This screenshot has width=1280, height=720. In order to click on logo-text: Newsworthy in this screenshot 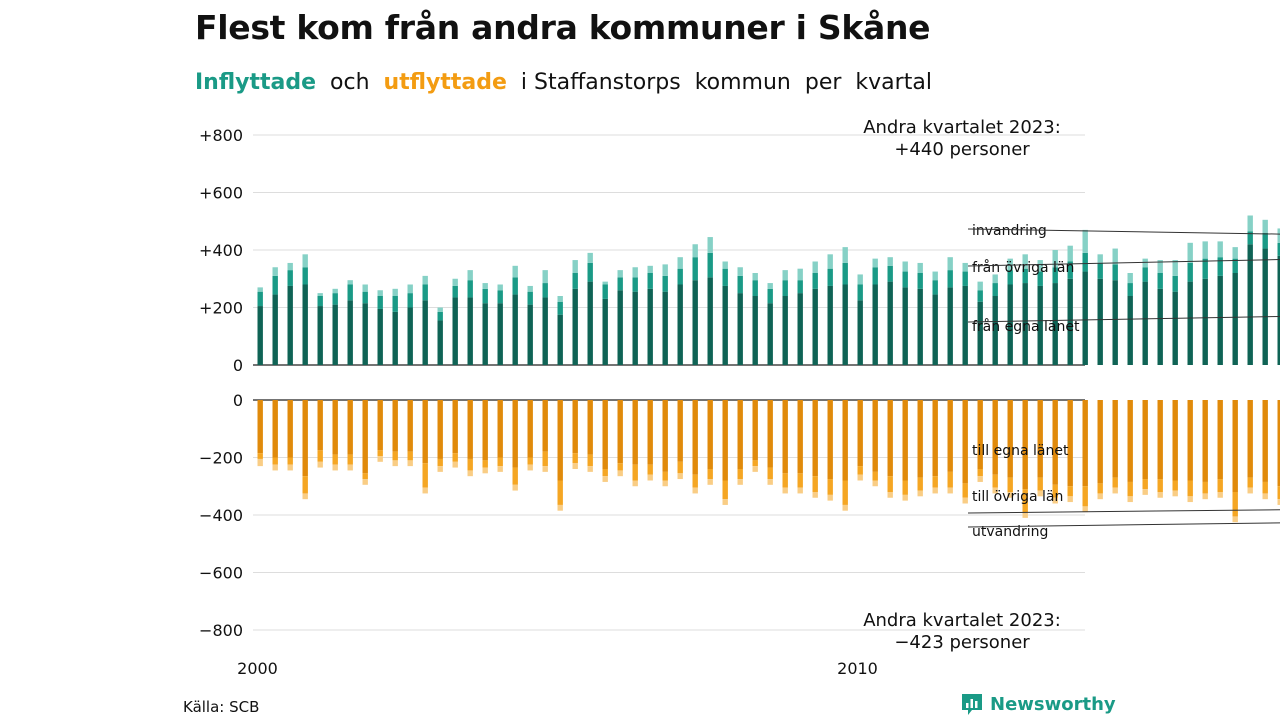, I will do `click(1053, 704)`.